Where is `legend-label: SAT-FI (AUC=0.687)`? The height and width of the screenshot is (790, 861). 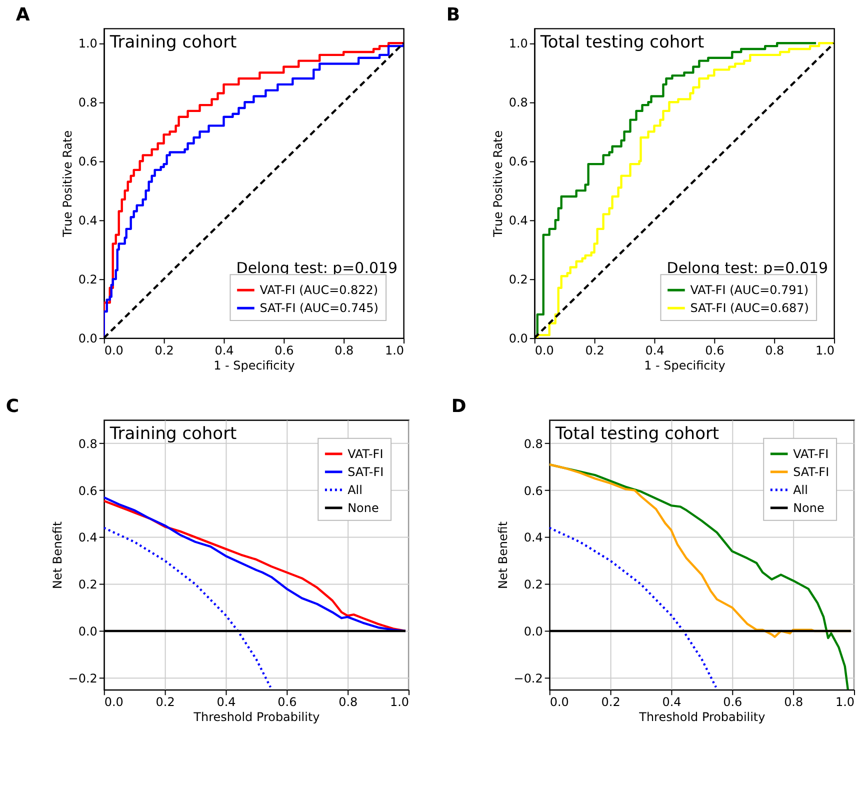
legend-label: SAT-FI (AUC=0.687) is located at coordinates (749, 308).